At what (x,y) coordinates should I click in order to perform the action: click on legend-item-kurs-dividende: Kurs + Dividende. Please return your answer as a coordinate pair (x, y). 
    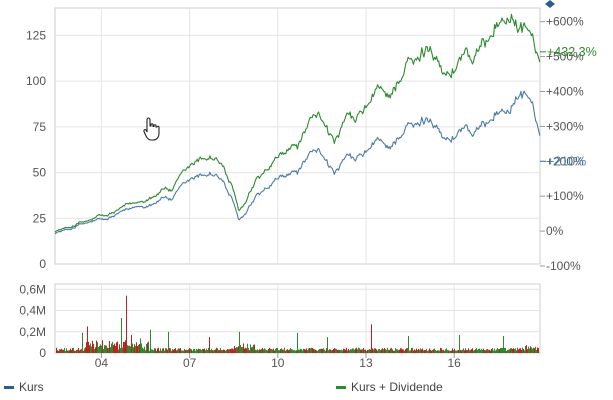
    Looking at the image, I should click on (389, 387).